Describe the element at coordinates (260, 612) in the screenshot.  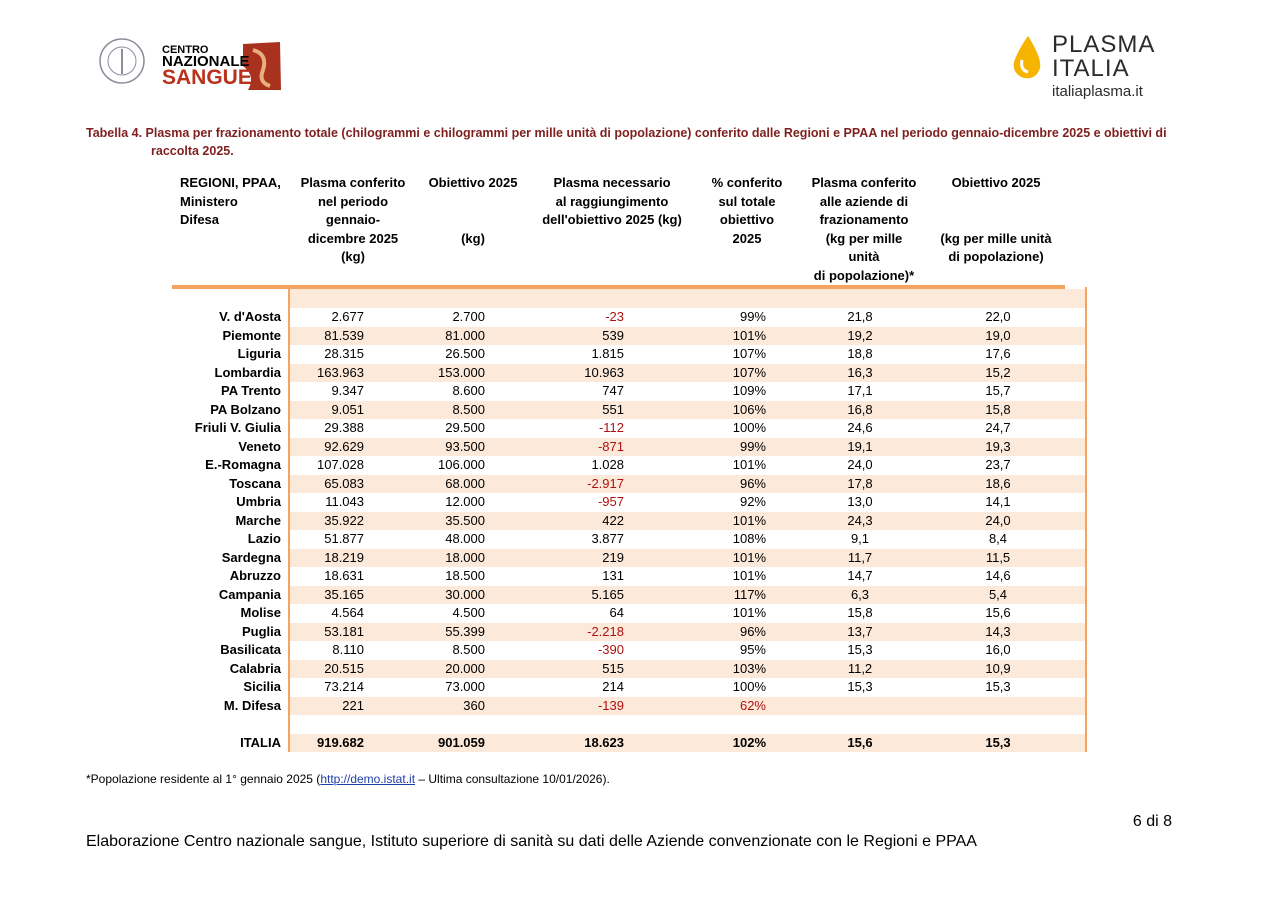
I see `row-label: Molise` at that location.